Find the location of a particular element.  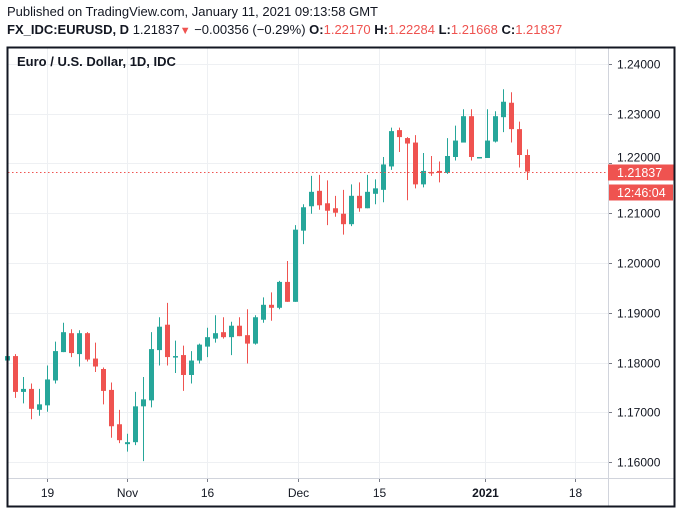

high-label: H: is located at coordinates (381, 29).